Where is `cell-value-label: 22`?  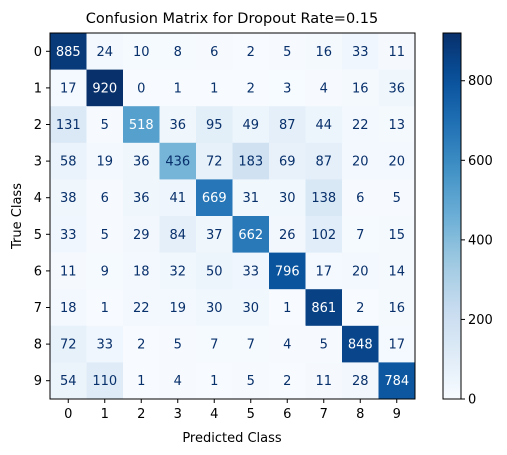 cell-value-label: 22 is located at coordinates (141, 308).